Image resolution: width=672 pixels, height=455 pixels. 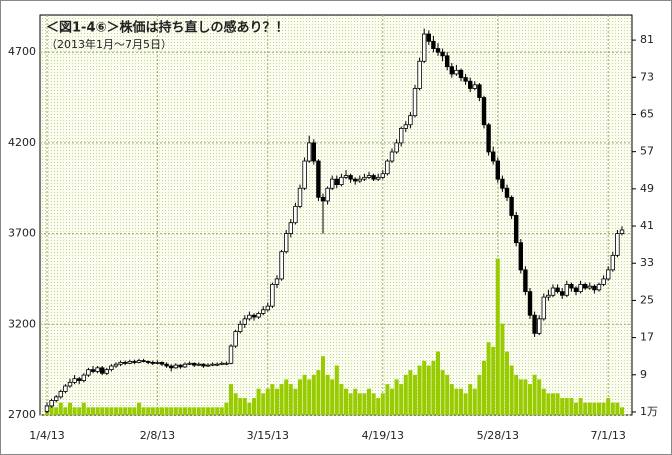 I want to click on x-tick-label: 3/15/13, so click(x=268, y=435).